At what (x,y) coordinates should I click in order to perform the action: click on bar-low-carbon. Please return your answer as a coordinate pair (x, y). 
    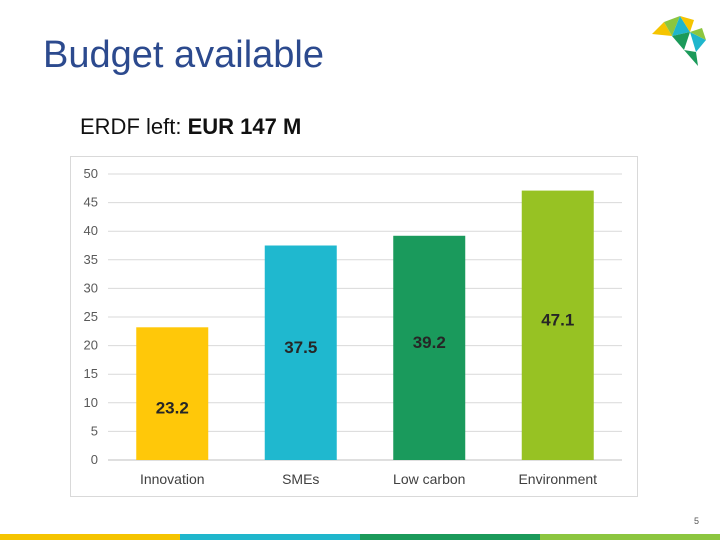
    Looking at the image, I should click on (429, 347).